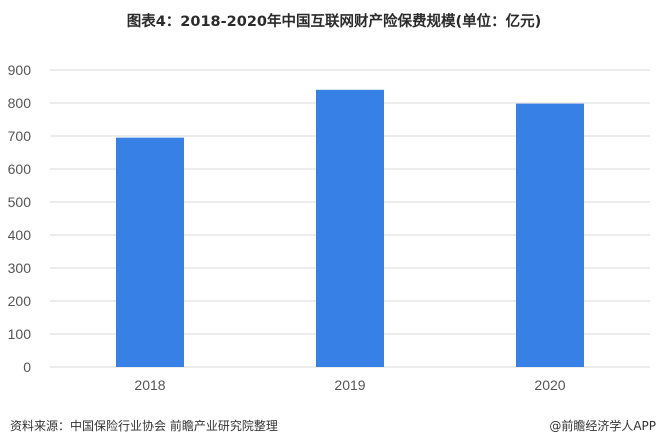  Describe the element at coordinates (334, 22) in the screenshot. I see `chart-title: 图表4：2018-2020年中国互联网财产险保费规模(单位：亿元)` at that location.